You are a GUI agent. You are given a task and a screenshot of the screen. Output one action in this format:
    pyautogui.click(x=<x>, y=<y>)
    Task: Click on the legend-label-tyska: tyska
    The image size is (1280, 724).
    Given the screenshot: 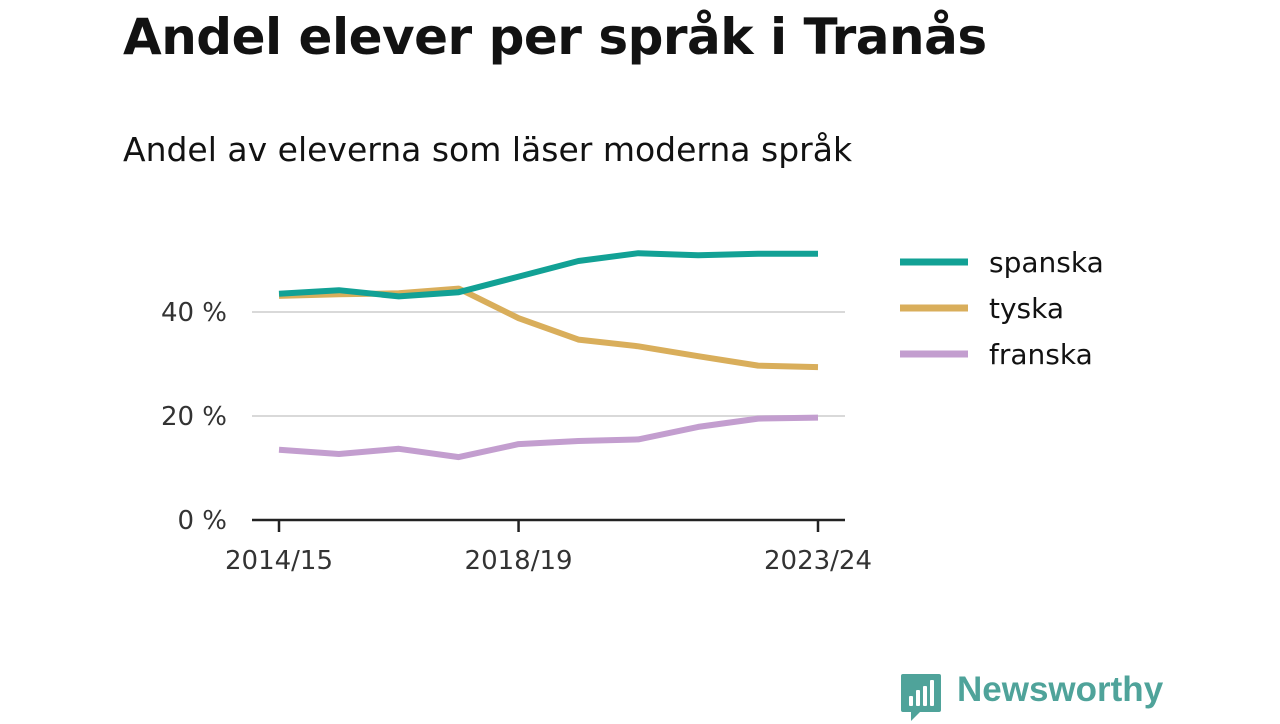 What is the action you would take?
    pyautogui.click(x=1026, y=308)
    